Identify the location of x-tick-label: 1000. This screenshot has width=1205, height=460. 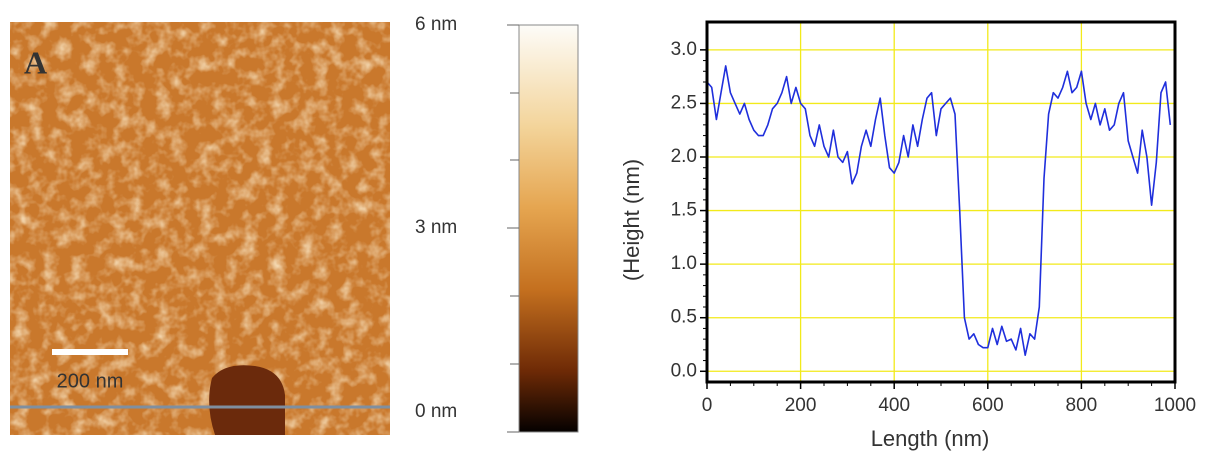
(1175, 405).